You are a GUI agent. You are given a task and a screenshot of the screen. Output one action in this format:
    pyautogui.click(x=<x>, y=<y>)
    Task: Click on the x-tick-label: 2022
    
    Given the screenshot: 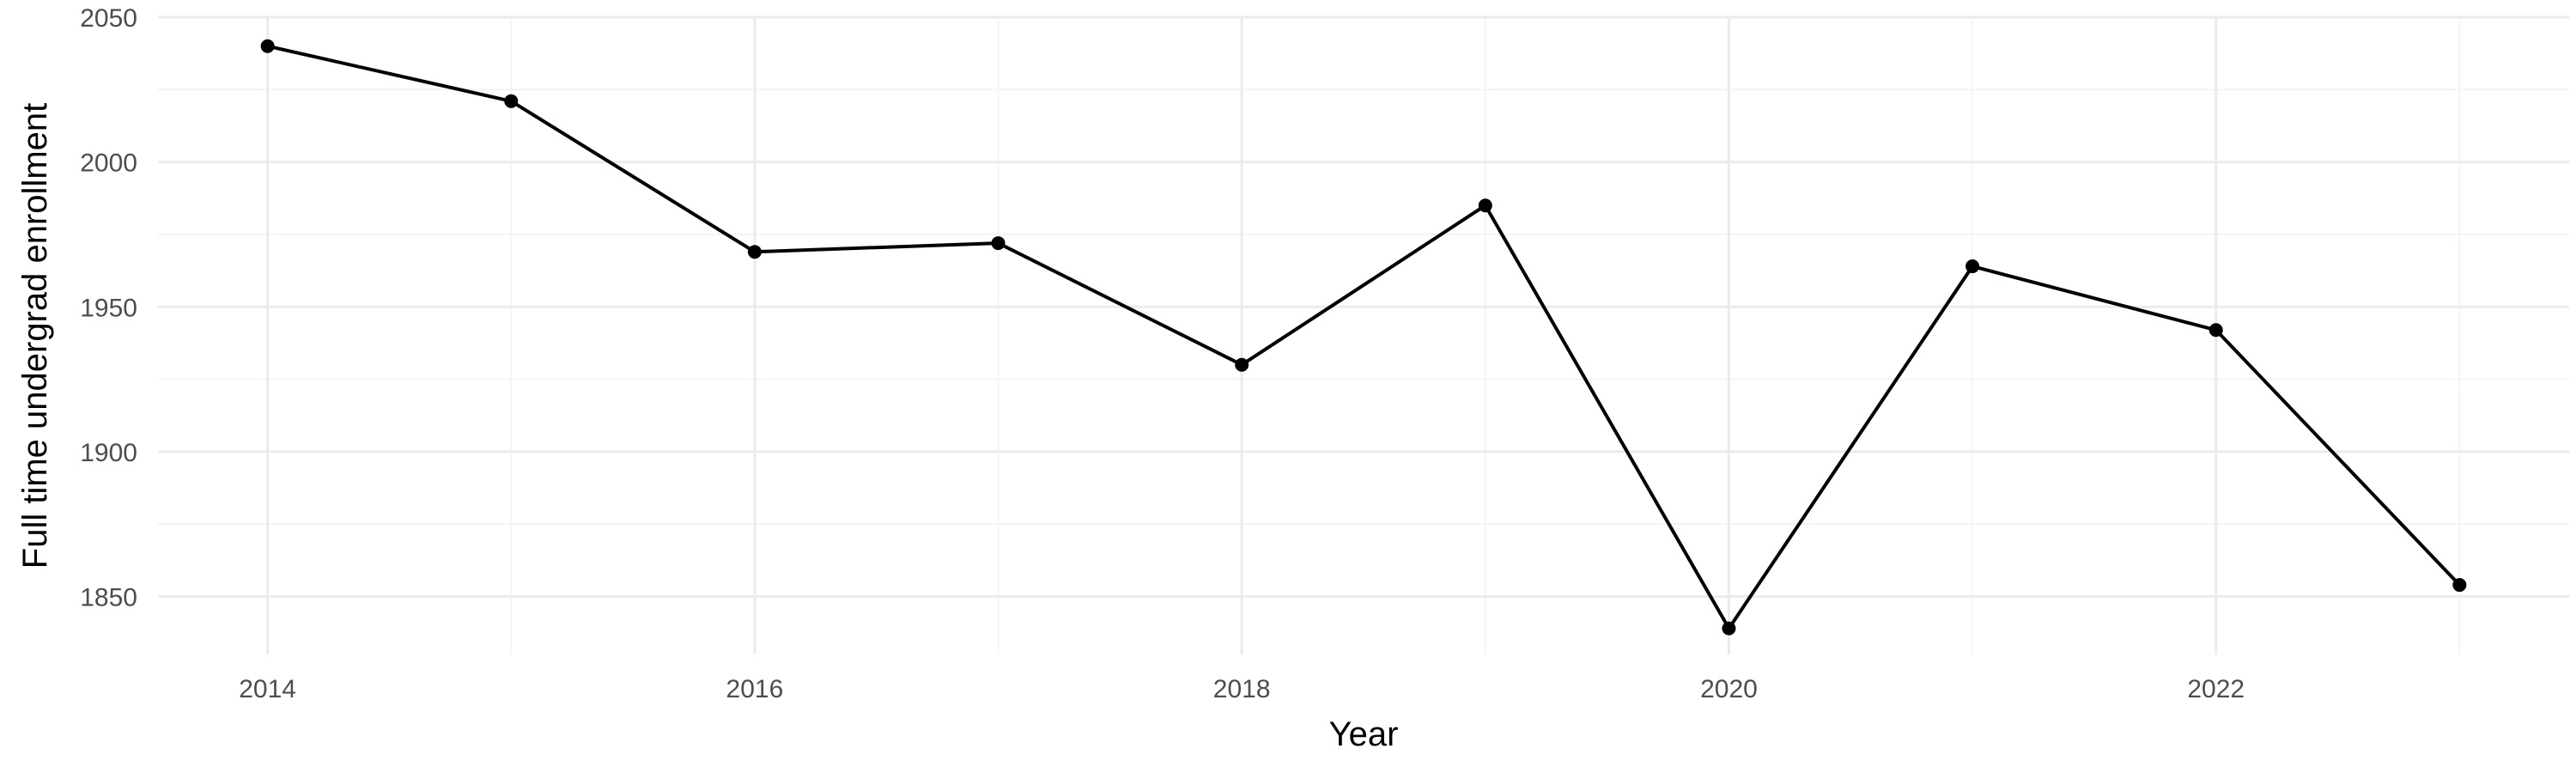 What is the action you would take?
    pyautogui.click(x=2216, y=689)
    